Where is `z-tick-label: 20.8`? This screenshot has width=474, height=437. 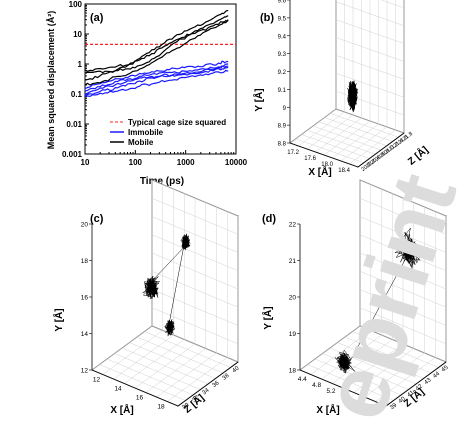
z-tick-label: 20.8 is located at coordinates (385, 153).